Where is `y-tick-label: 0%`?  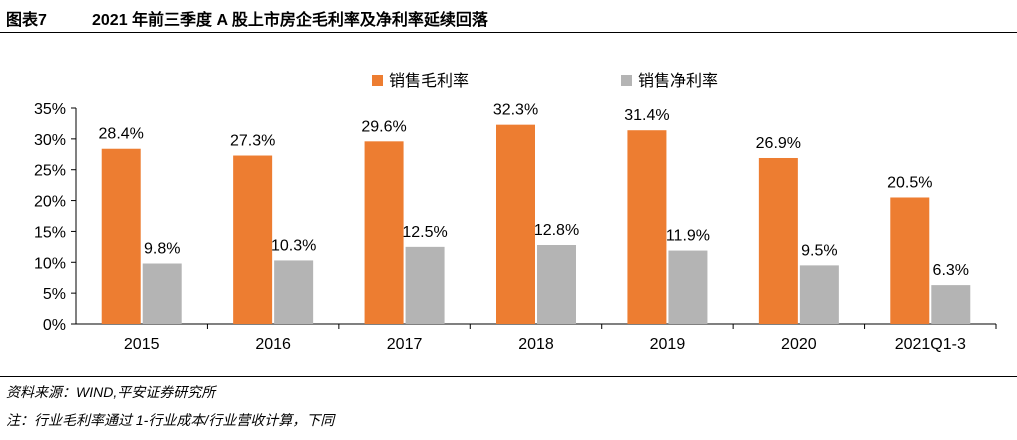 y-tick-label: 0% is located at coordinates (54, 325).